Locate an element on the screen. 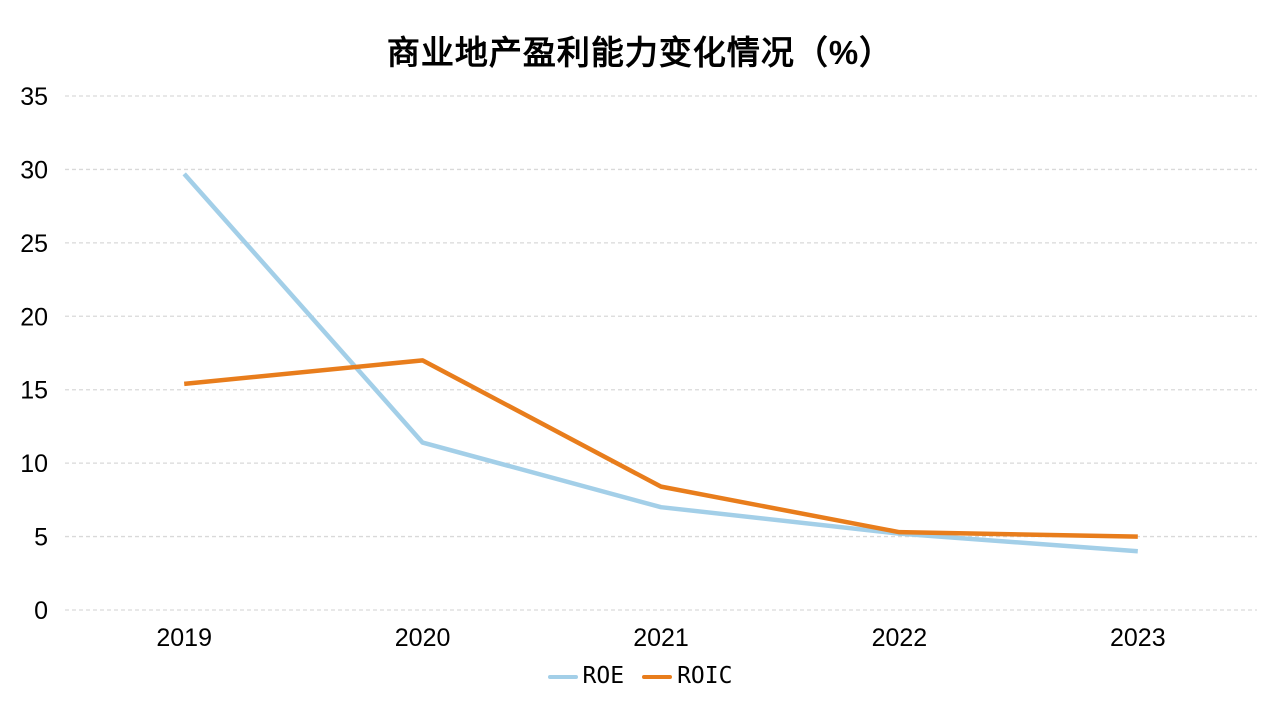  legend-marker-roe is located at coordinates (562, 676).